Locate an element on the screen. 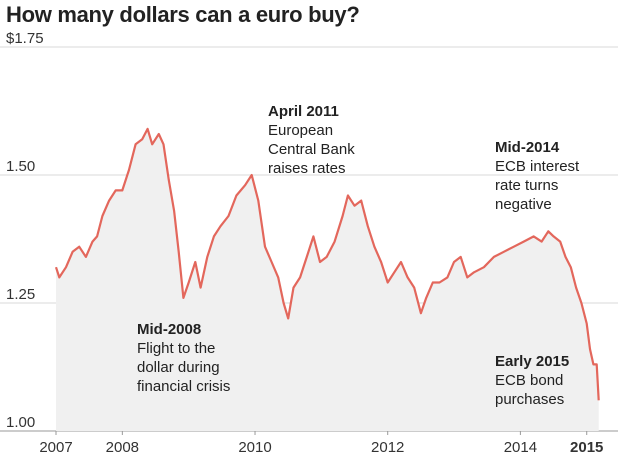 The width and height of the screenshot is (624, 456). x-tick-label: 2007 is located at coordinates (55, 447).